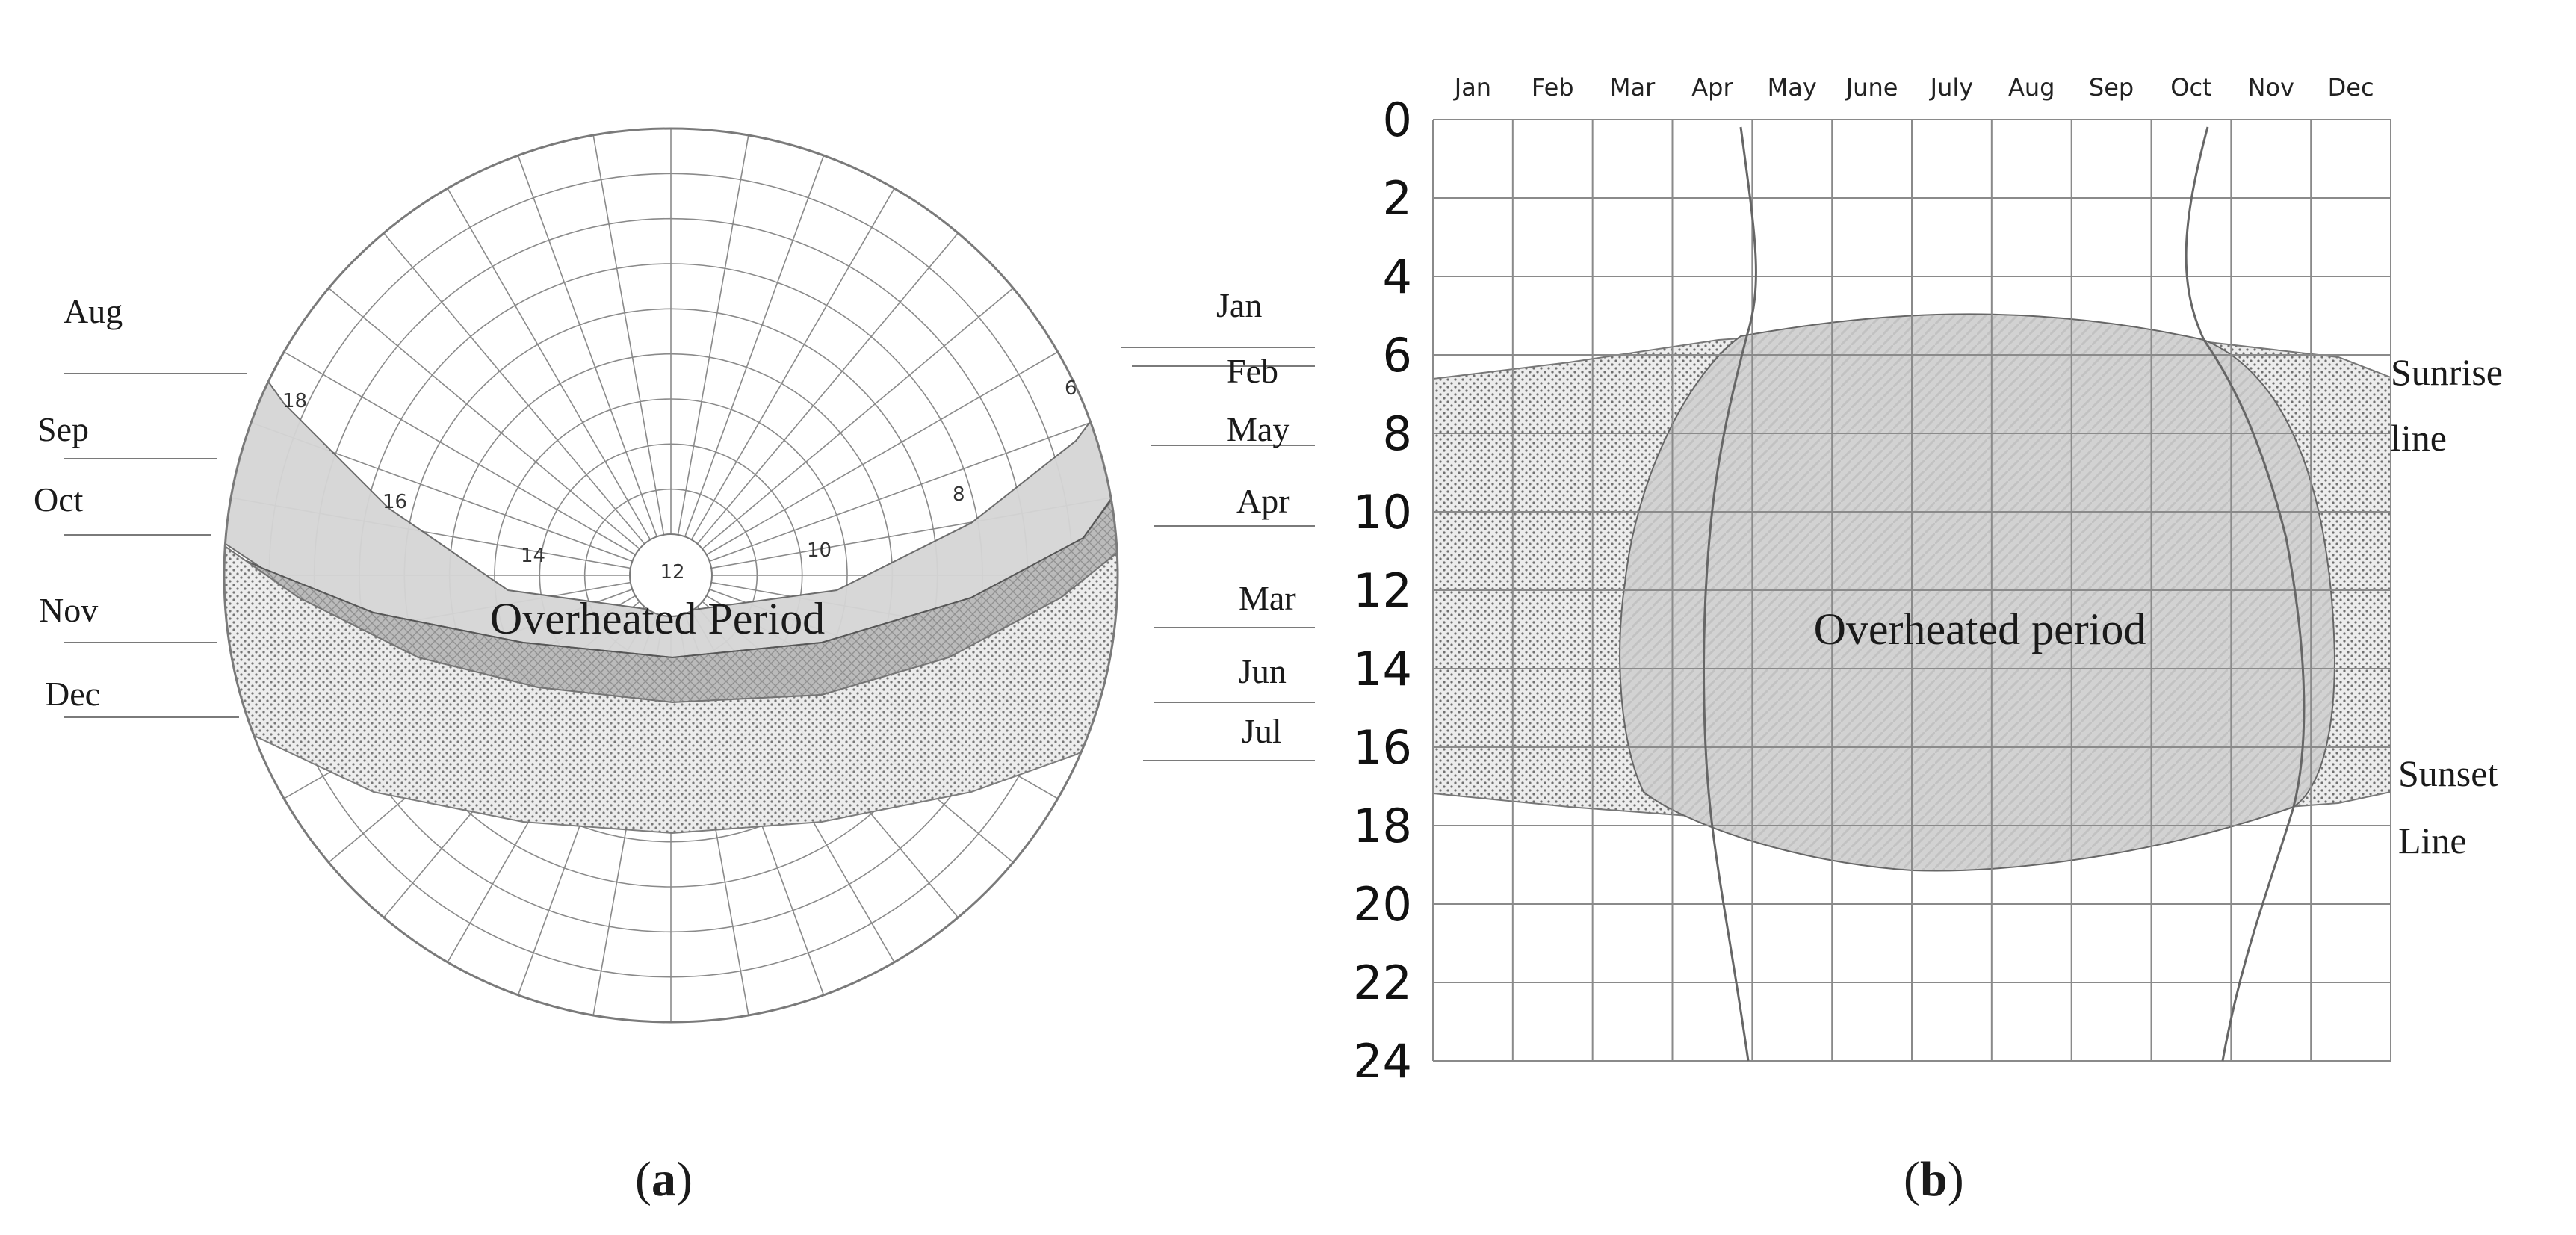 Image resolution: width=2576 pixels, height=1235 pixels. I want to click on hour-tick-label: 24, so click(1382, 1061).